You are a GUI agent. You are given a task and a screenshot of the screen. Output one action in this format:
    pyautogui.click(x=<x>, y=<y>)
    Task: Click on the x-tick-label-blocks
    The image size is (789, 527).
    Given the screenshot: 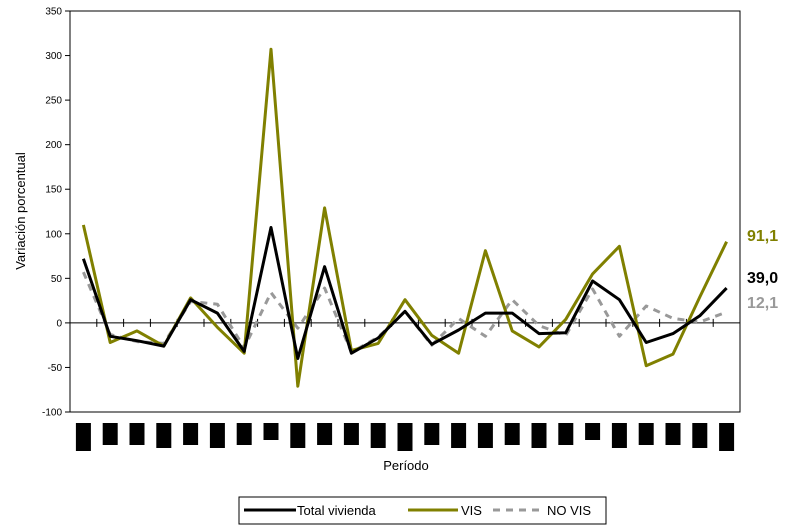 What is the action you would take?
    pyautogui.click(x=405, y=437)
    